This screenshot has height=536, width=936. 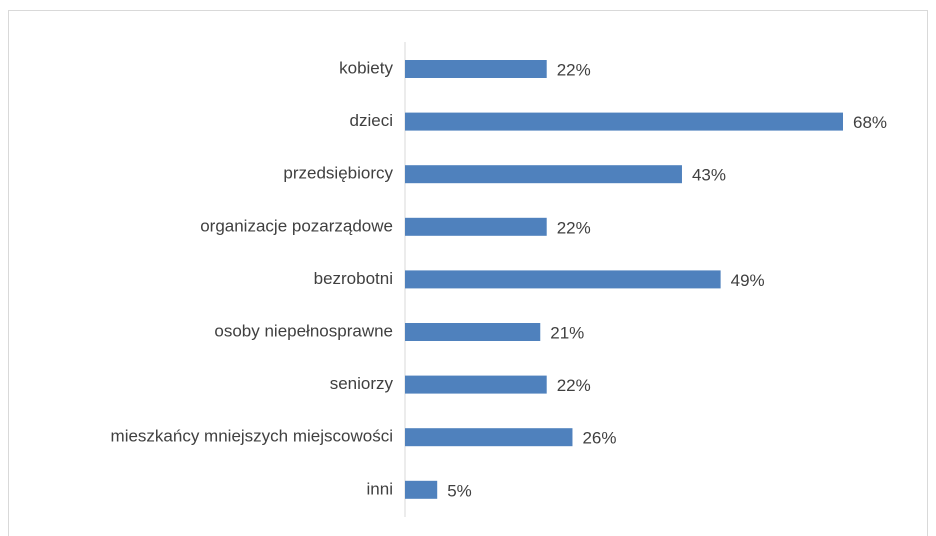 What do you see at coordinates (567, 332) in the screenshot?
I see `value-label: 21%` at bounding box center [567, 332].